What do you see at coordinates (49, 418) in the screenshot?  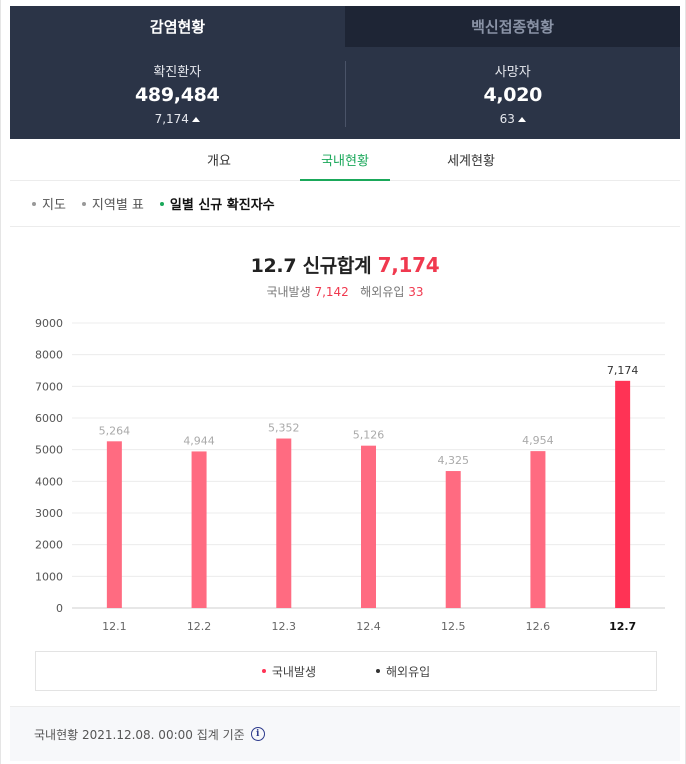 I see `y-tick-label: 6000` at bounding box center [49, 418].